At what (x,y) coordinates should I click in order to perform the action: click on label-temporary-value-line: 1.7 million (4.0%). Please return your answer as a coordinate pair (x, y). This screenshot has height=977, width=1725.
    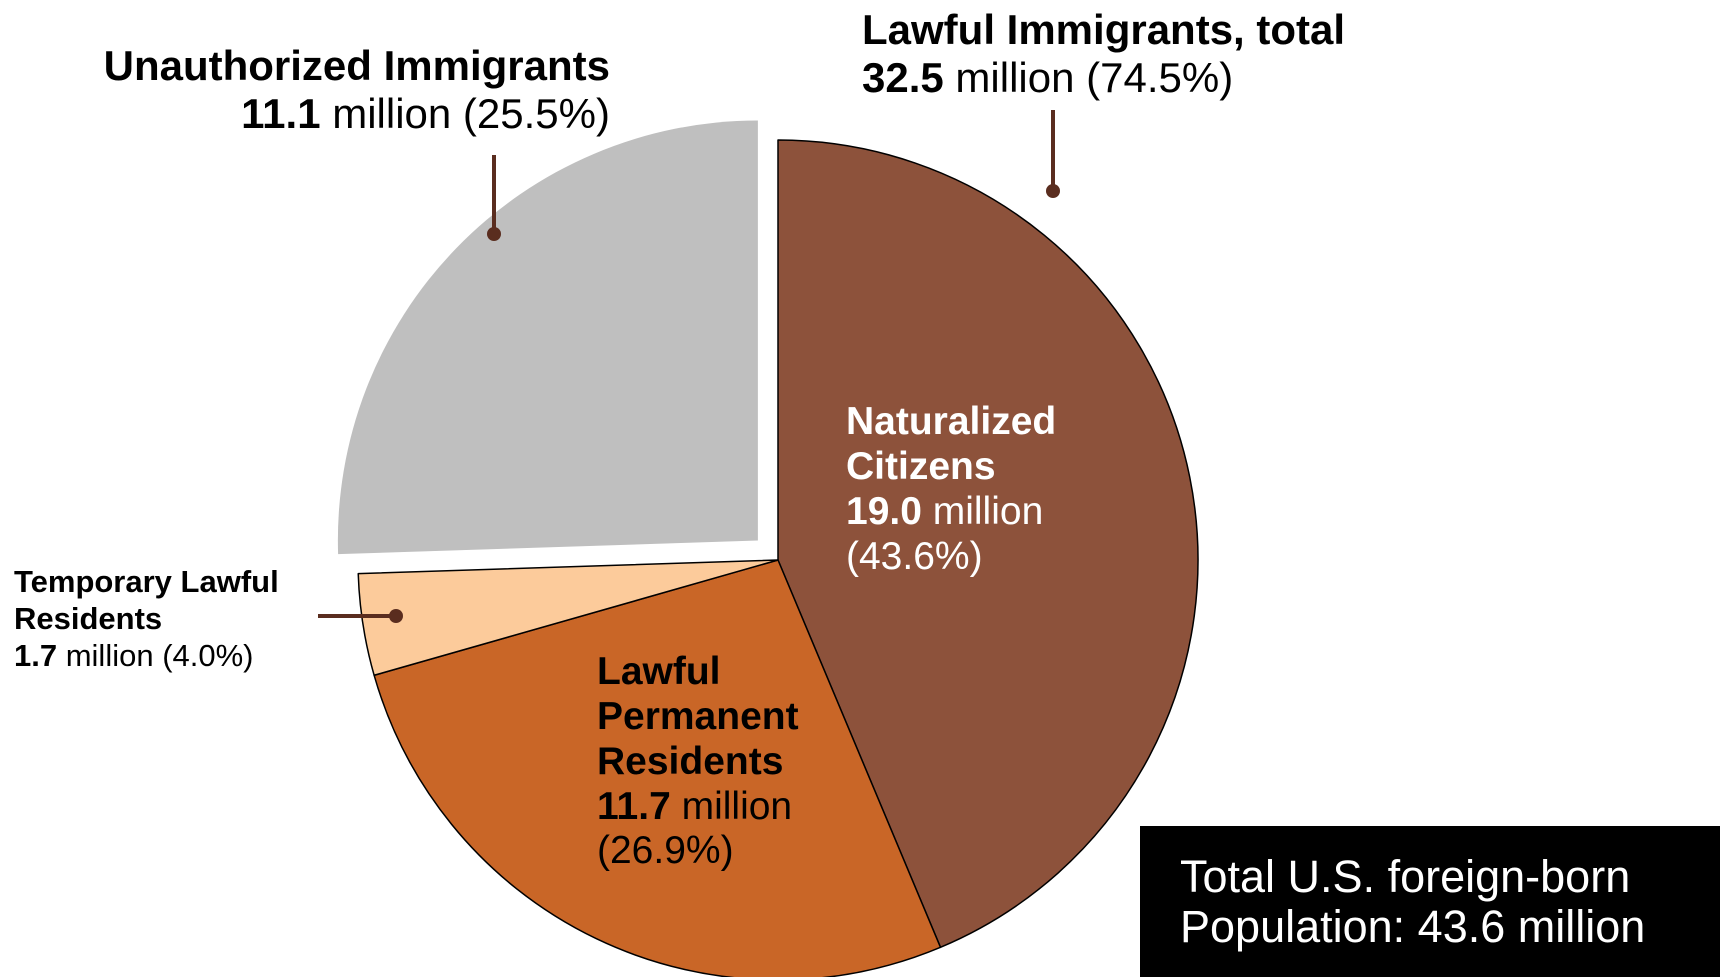
    Looking at the image, I should click on (184, 655).